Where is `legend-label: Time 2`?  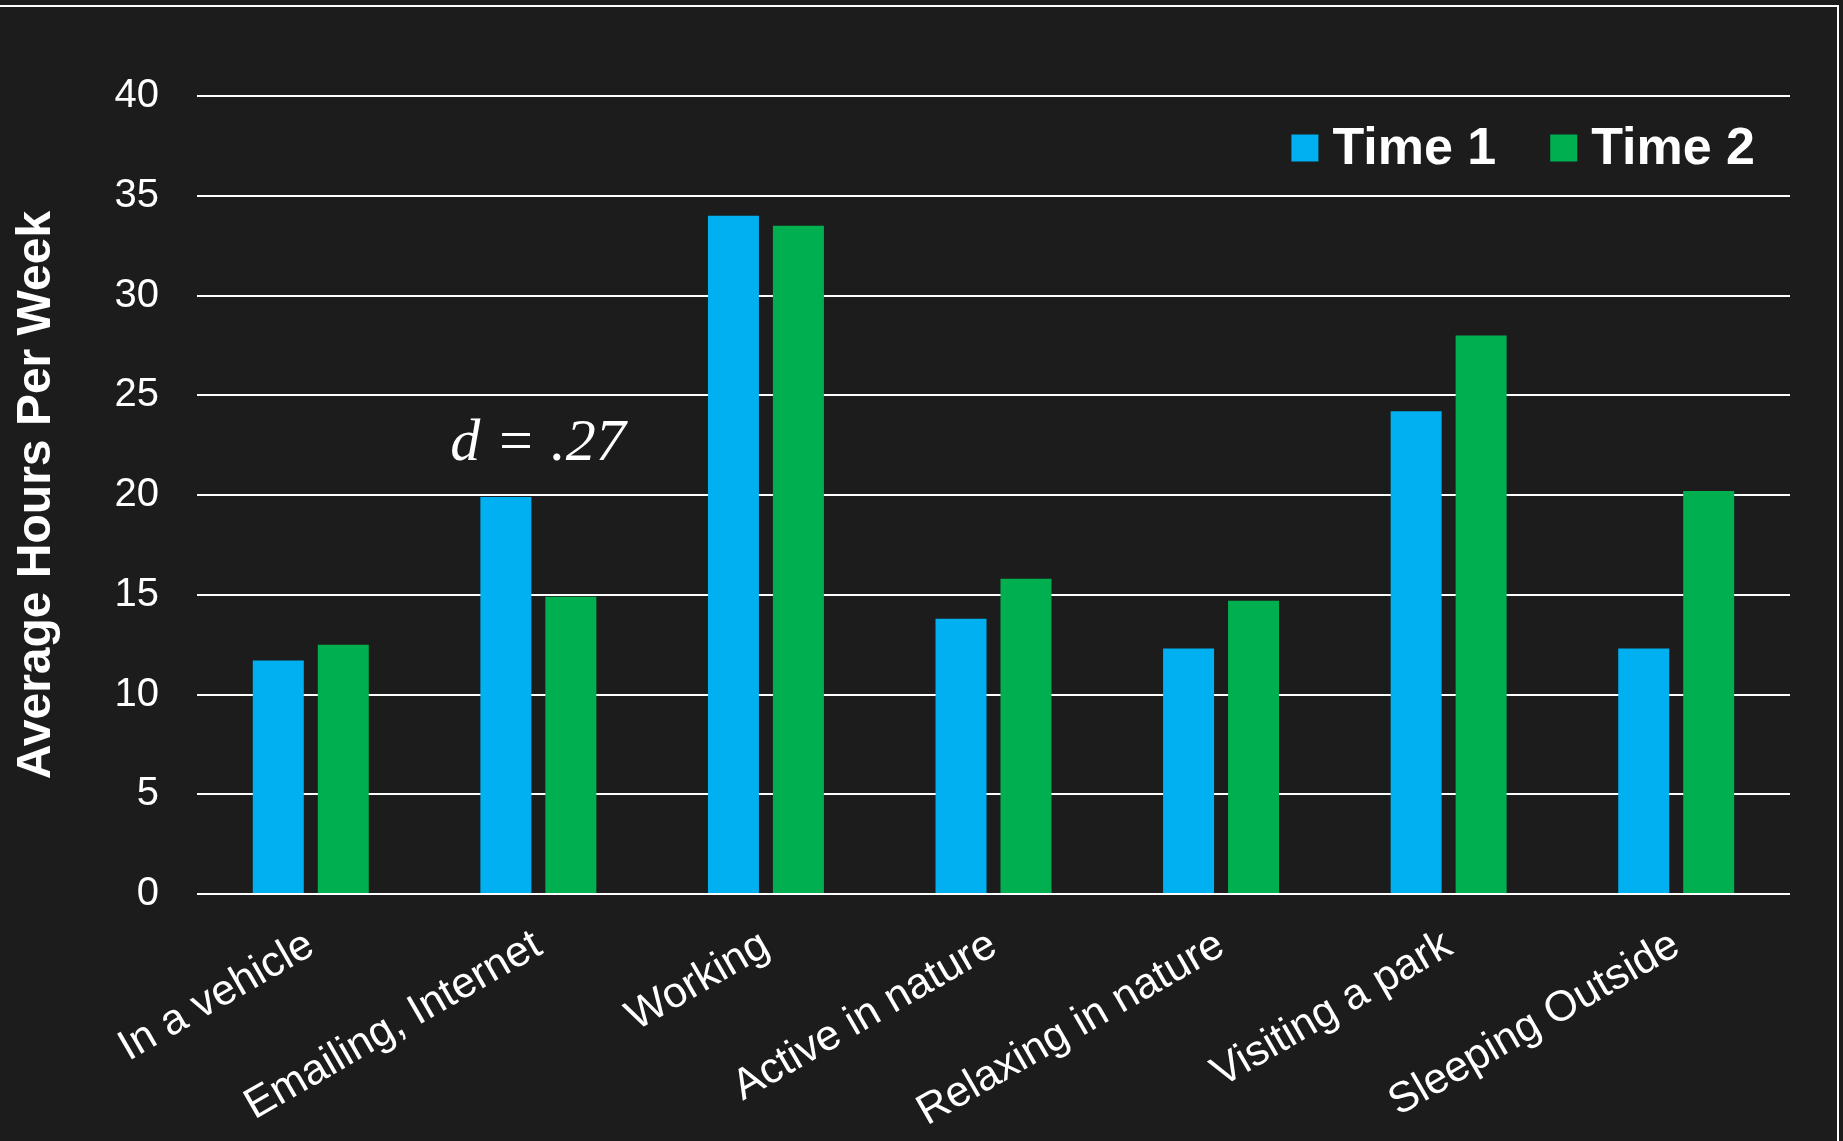 legend-label: Time 2 is located at coordinates (1673, 146).